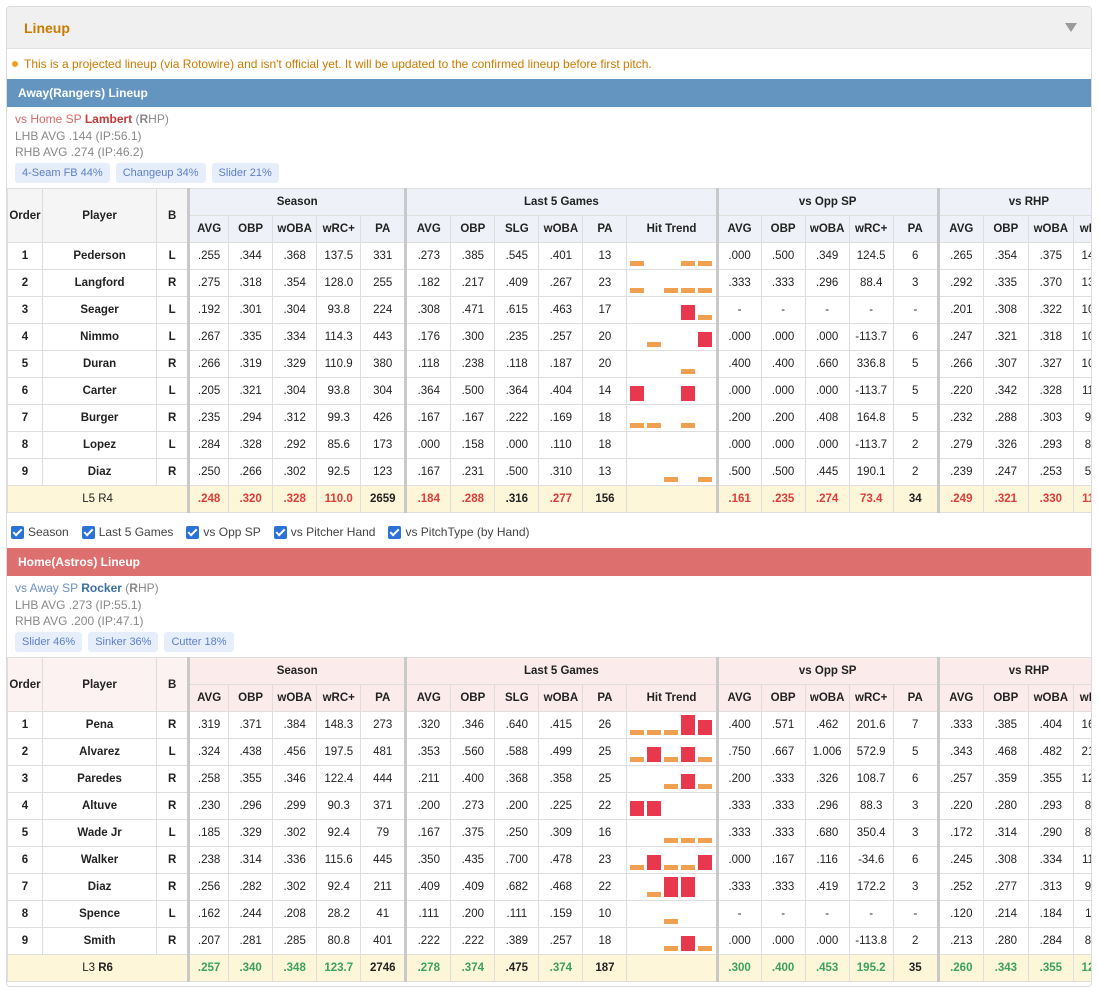 The image size is (1098, 993). I want to click on collapse-caret-icon, so click(1071, 27).